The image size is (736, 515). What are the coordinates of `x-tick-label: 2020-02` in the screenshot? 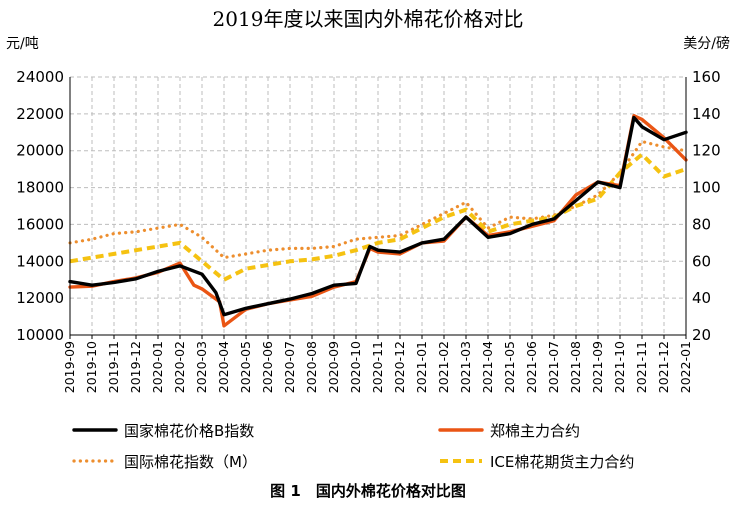 It's located at (179, 367).